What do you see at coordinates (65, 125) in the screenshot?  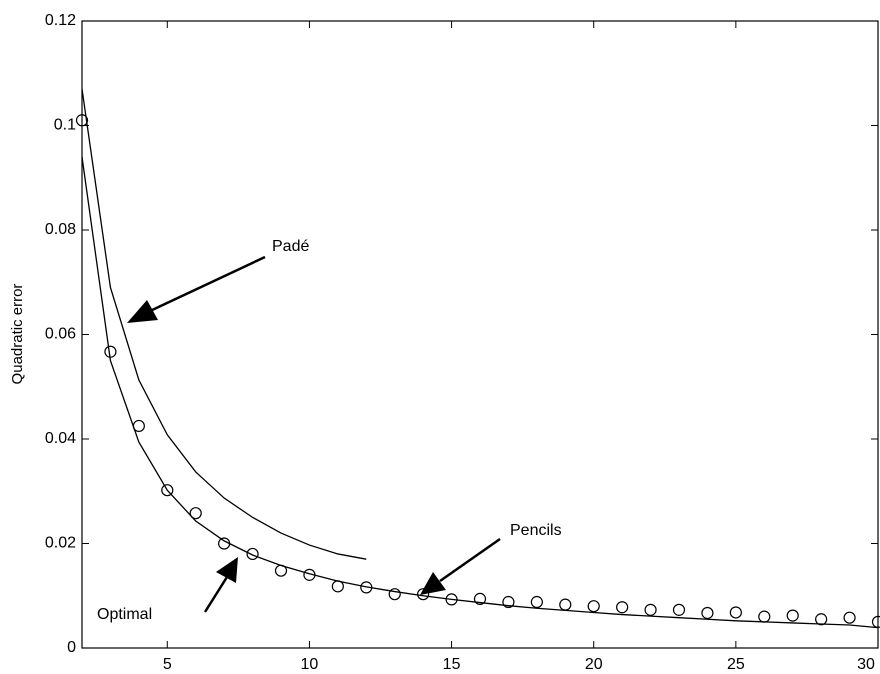 I see `y-tick-label: 0.1` at bounding box center [65, 125].